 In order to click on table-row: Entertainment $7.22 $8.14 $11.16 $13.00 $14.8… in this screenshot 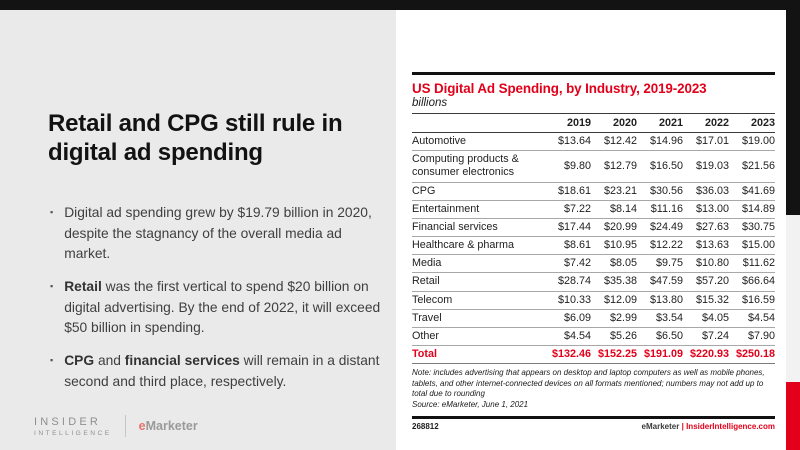, I will do `click(593, 209)`.